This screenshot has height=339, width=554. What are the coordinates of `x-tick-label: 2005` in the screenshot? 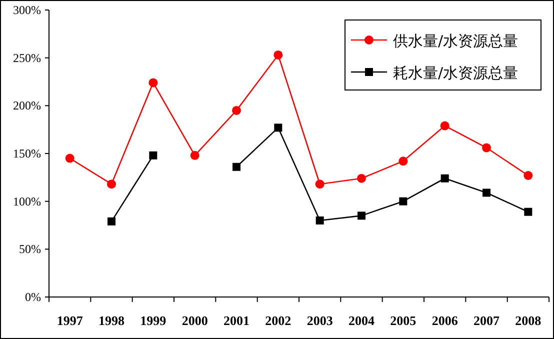 It's located at (403, 320).